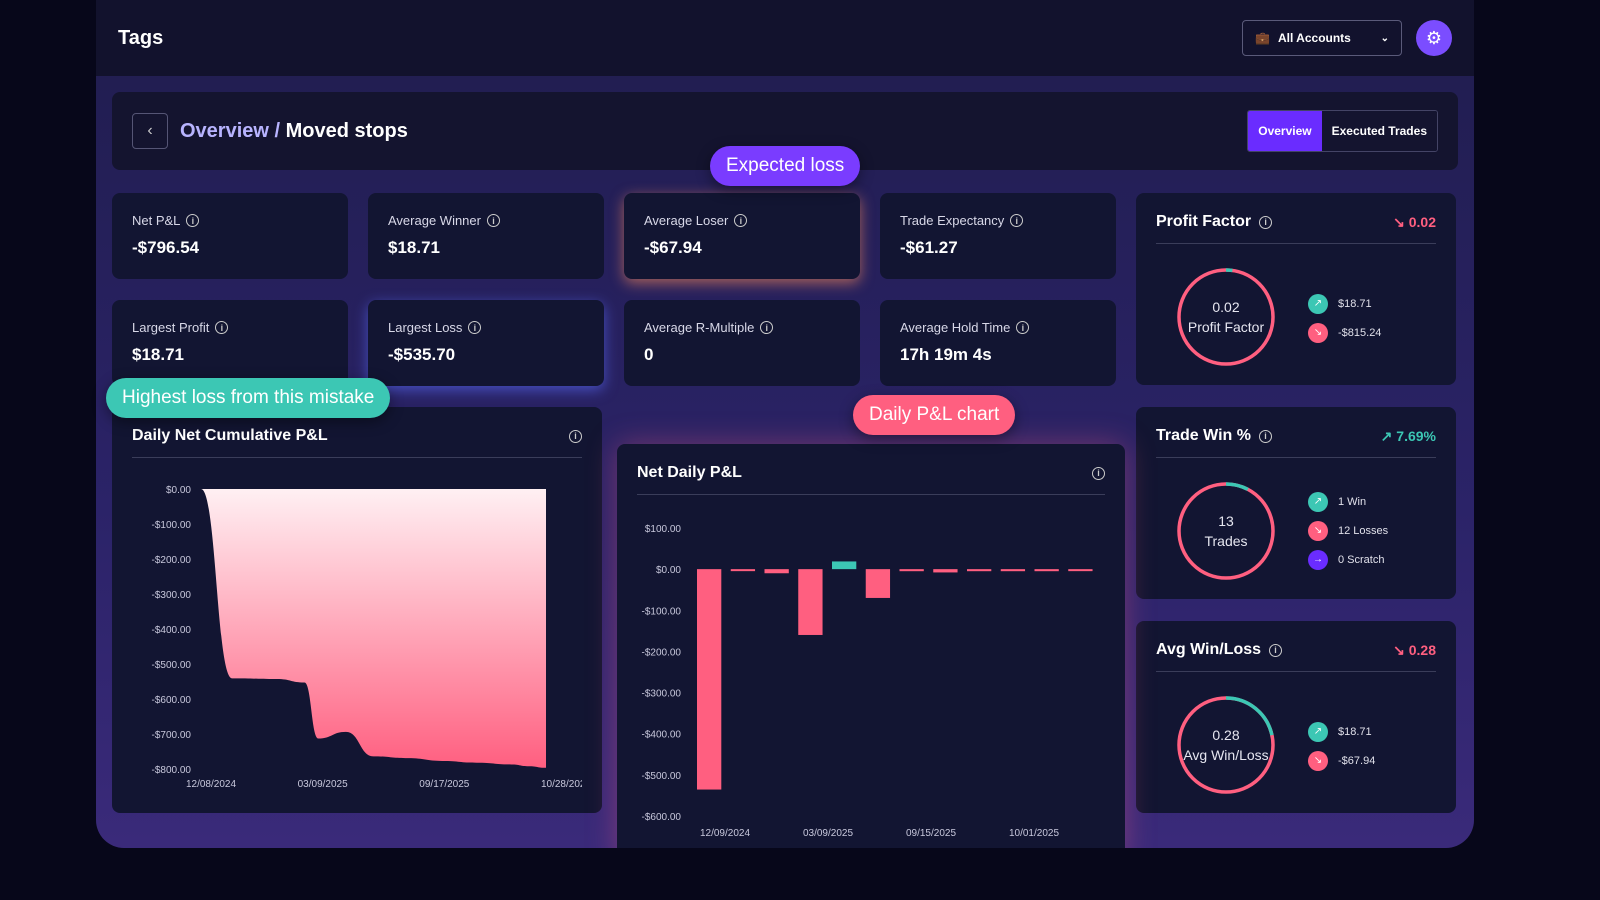  What do you see at coordinates (946, 354) in the screenshot?
I see `stat-value: 17h 19m 4s` at bounding box center [946, 354].